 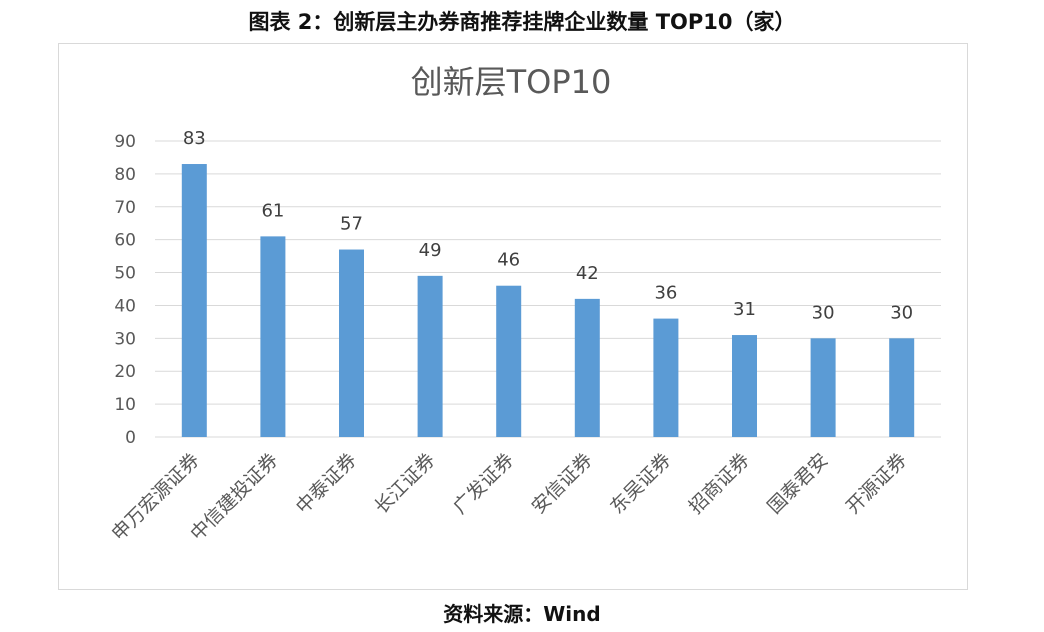 I want to click on y-tick-label: 30, so click(x=125, y=339).